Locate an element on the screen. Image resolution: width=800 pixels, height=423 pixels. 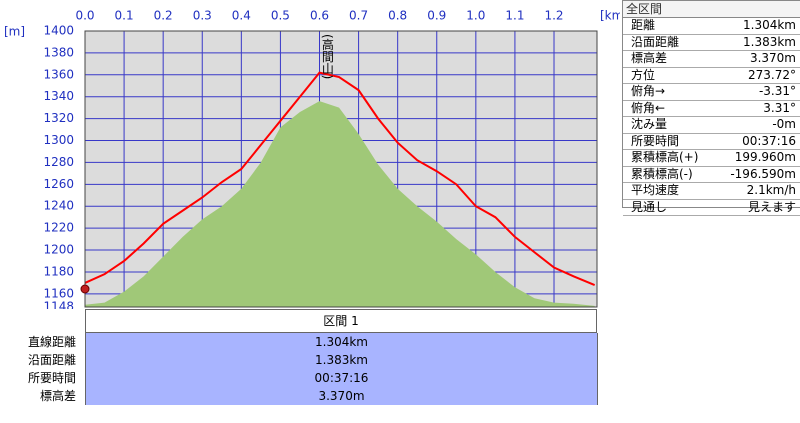
row-value: -3.31° is located at coordinates (777, 91).